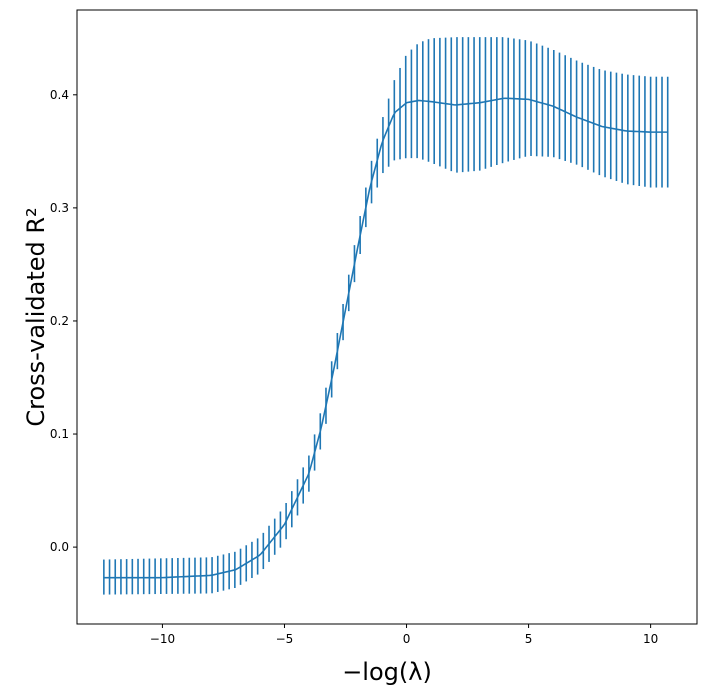 The image size is (707, 697). Describe the element at coordinates (650, 639) in the screenshot. I see `x-tick-label: 10` at that location.